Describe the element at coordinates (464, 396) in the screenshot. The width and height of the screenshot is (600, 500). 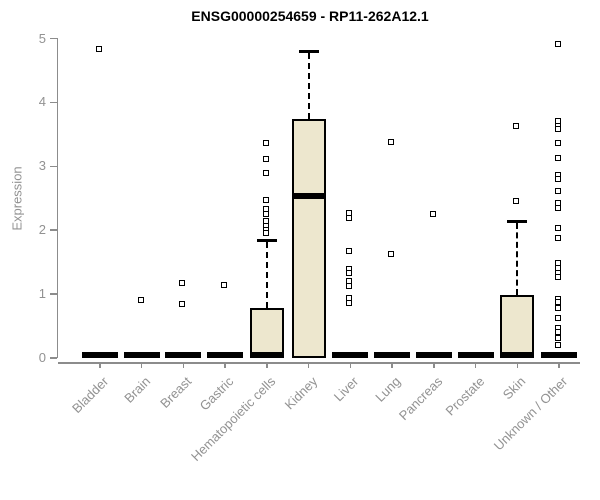
I see `x-tick-label-prostate: Prostate` at that location.